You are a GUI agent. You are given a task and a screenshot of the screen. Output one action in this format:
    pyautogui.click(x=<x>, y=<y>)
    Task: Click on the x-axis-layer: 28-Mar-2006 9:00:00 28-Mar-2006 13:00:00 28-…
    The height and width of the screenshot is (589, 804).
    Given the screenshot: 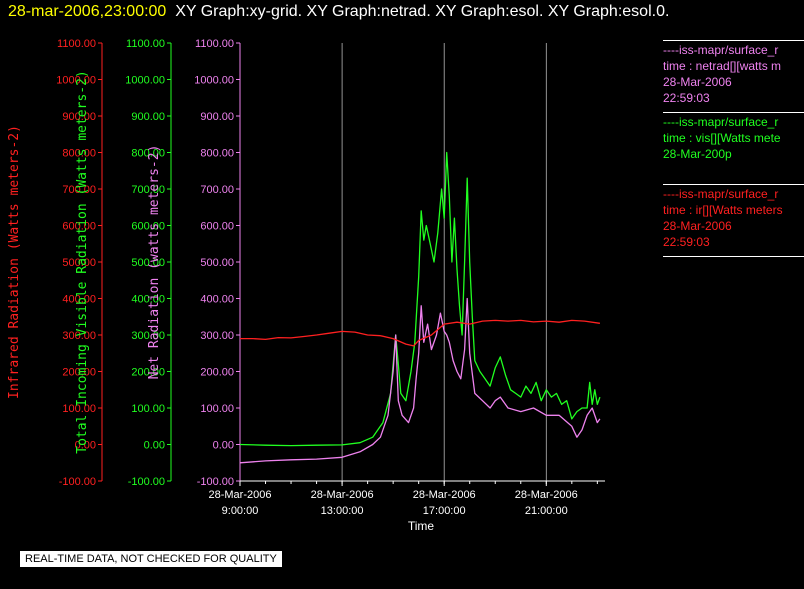 What is the action you would take?
    pyautogui.click(x=407, y=506)
    